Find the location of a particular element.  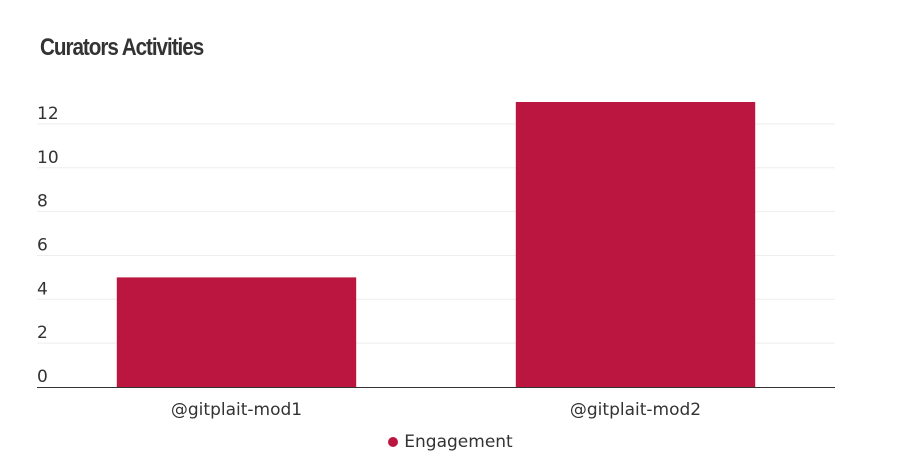

x-axis-labels: @gitplait-mod1 @gitplait-mod2 is located at coordinates (436, 410).